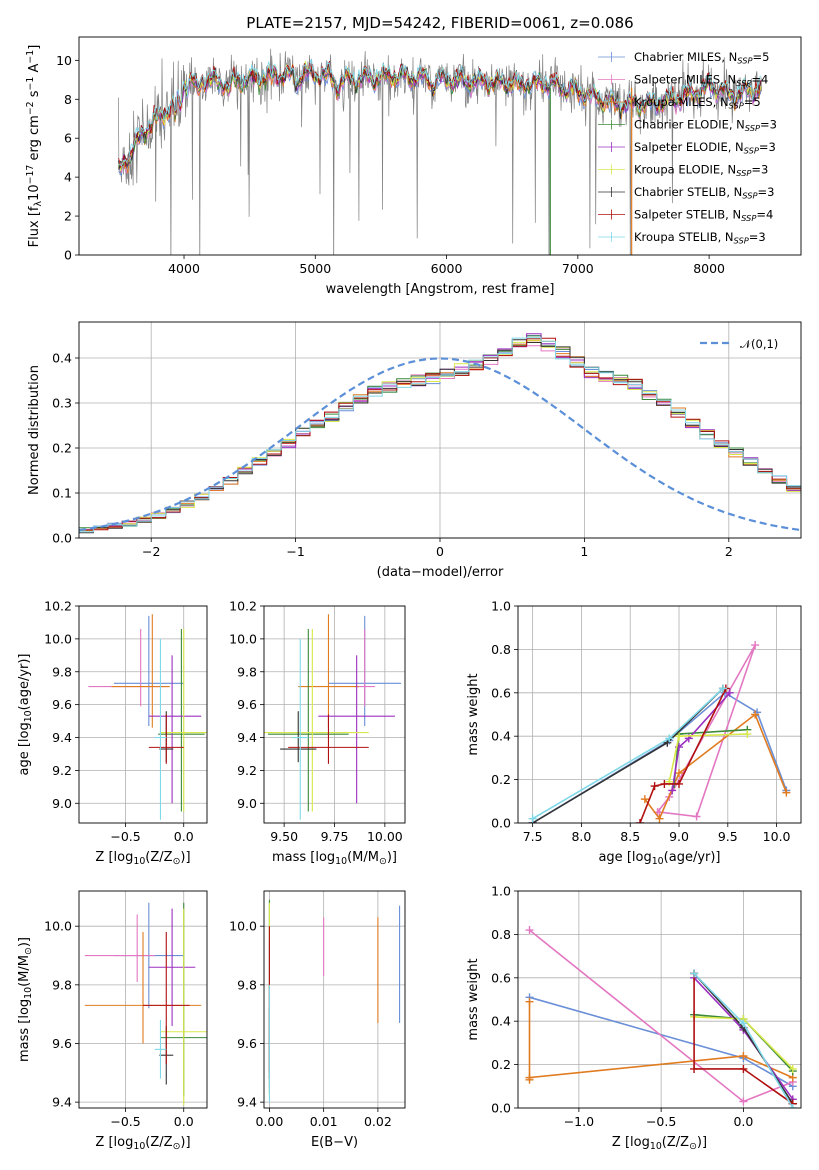 This screenshot has height=1170, width=819. I want to click on x-axis-label: E(B−V), so click(334, 1142).